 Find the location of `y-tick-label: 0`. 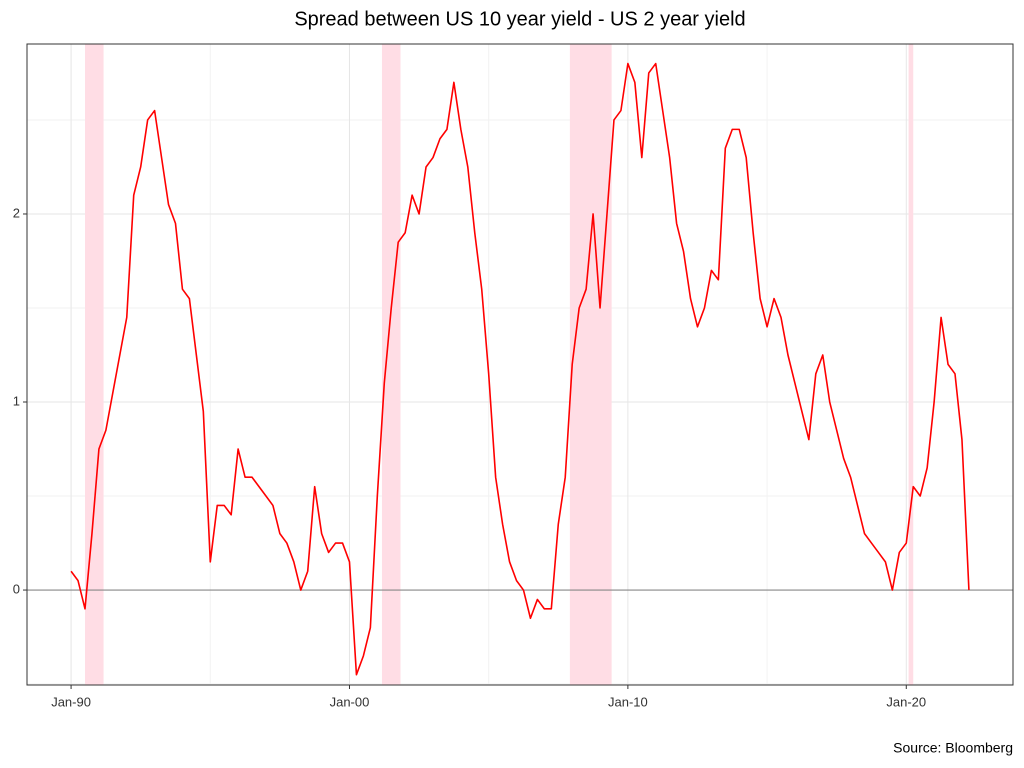

y-tick-label: 0 is located at coordinates (16, 588).